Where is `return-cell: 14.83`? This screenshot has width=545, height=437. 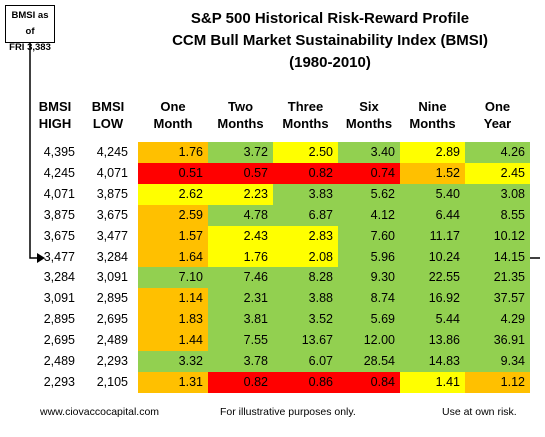 return-cell: 14.83 is located at coordinates (432, 361).